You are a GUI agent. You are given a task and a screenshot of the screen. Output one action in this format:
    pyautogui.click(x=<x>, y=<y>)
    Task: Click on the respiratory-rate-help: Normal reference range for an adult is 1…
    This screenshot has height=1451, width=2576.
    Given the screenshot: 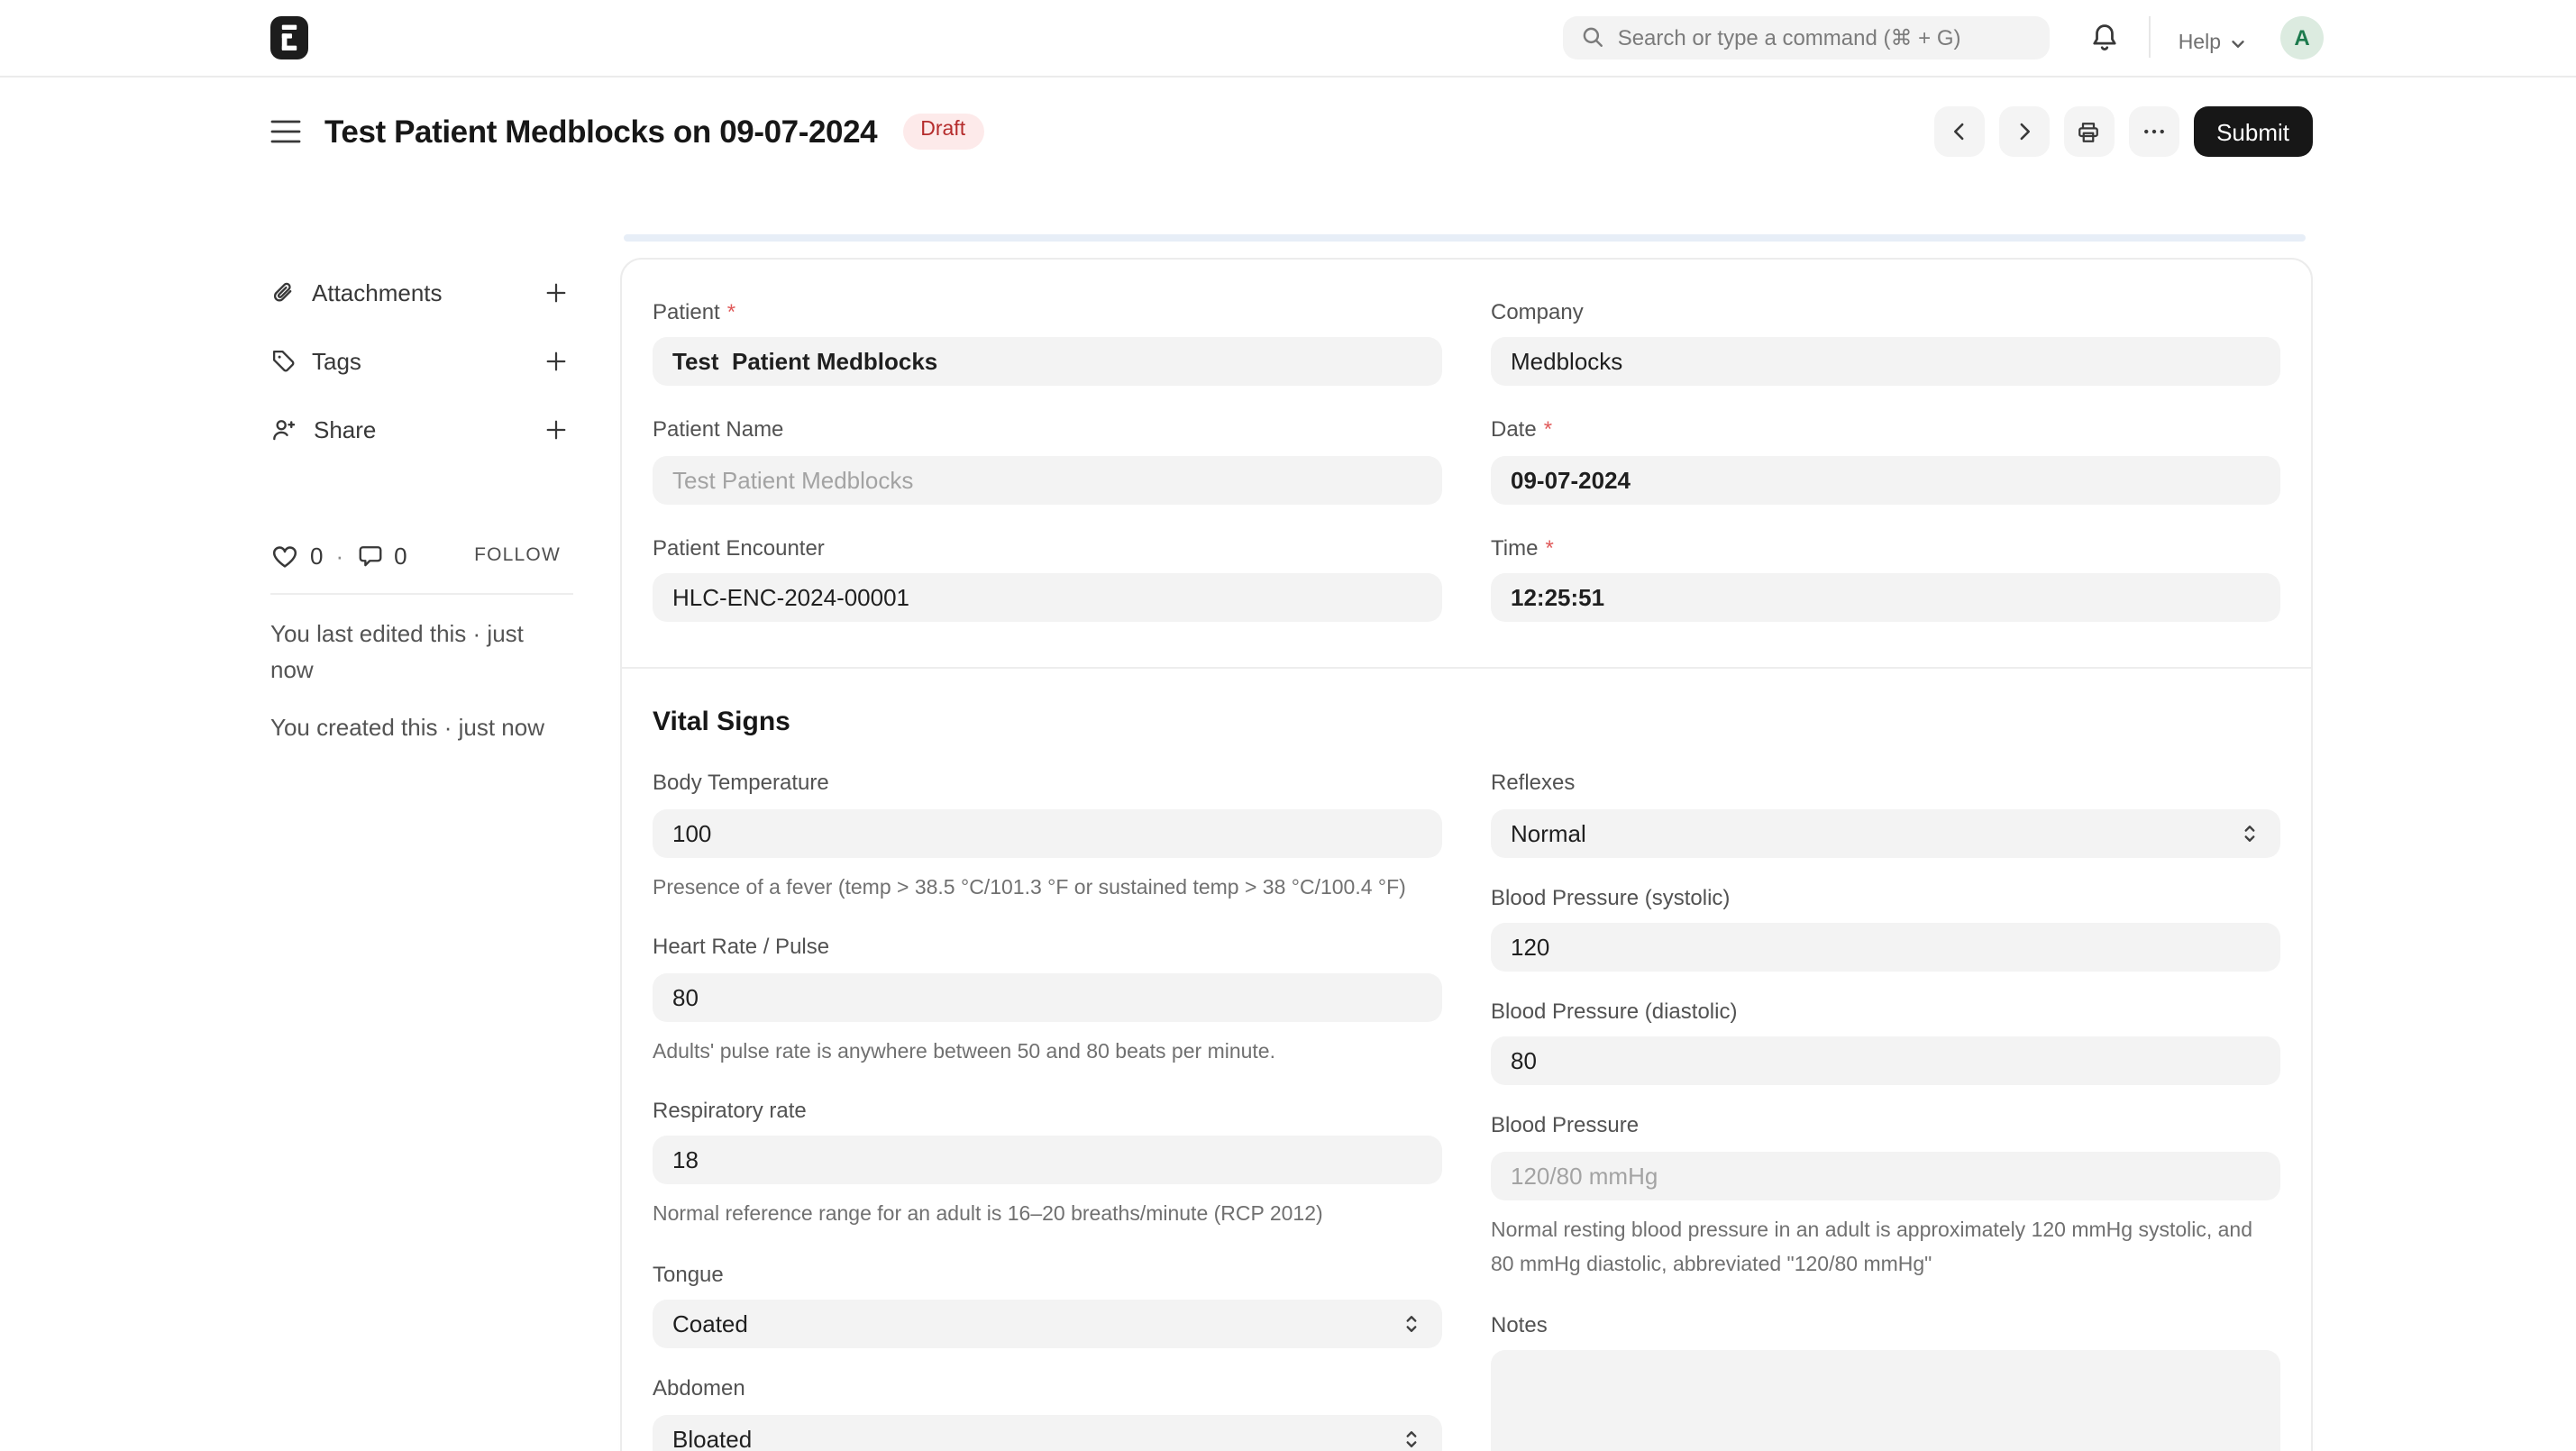 What is the action you would take?
    pyautogui.click(x=988, y=1215)
    